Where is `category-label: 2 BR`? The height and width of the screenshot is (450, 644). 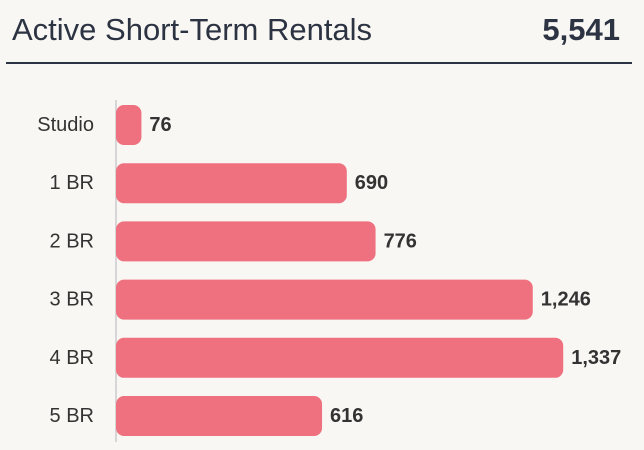 category-label: 2 BR is located at coordinates (72, 241).